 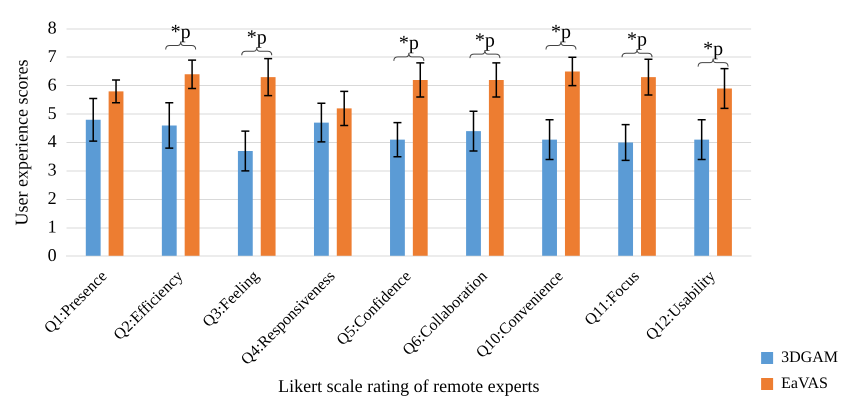 I want to click on legend-label: EaVAS, so click(x=804, y=383).